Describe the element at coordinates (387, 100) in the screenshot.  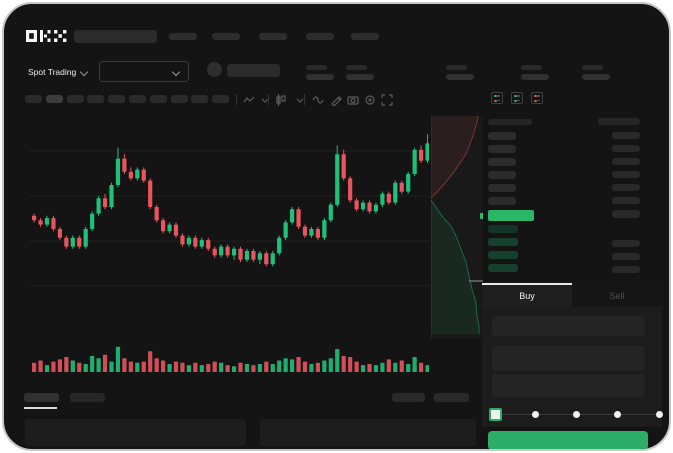
I see `expand-icon` at that location.